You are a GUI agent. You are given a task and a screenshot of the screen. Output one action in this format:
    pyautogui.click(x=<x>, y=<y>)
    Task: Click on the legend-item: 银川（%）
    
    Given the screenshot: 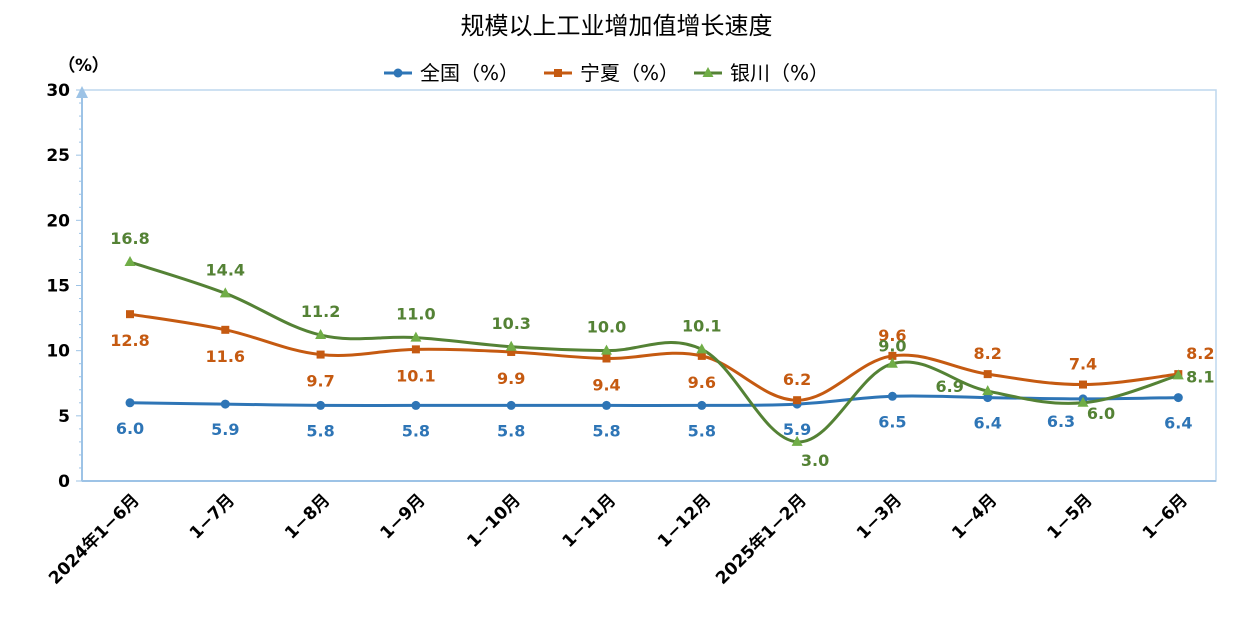 What is the action you would take?
    pyautogui.click(x=761, y=73)
    